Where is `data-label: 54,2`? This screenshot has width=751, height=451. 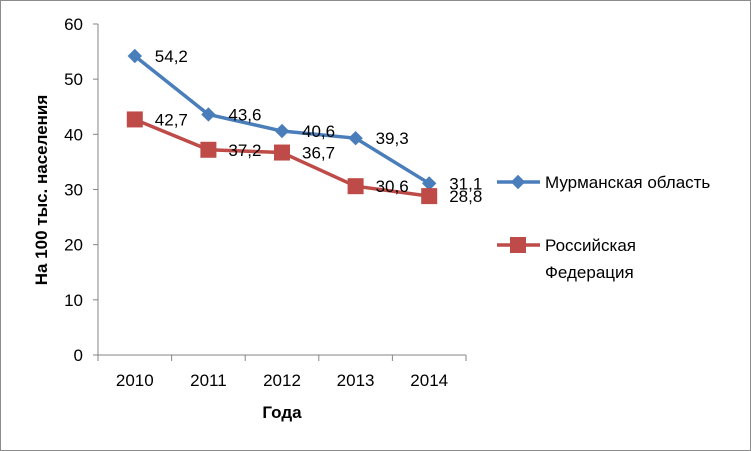 data-label: 54,2 is located at coordinates (171, 56).